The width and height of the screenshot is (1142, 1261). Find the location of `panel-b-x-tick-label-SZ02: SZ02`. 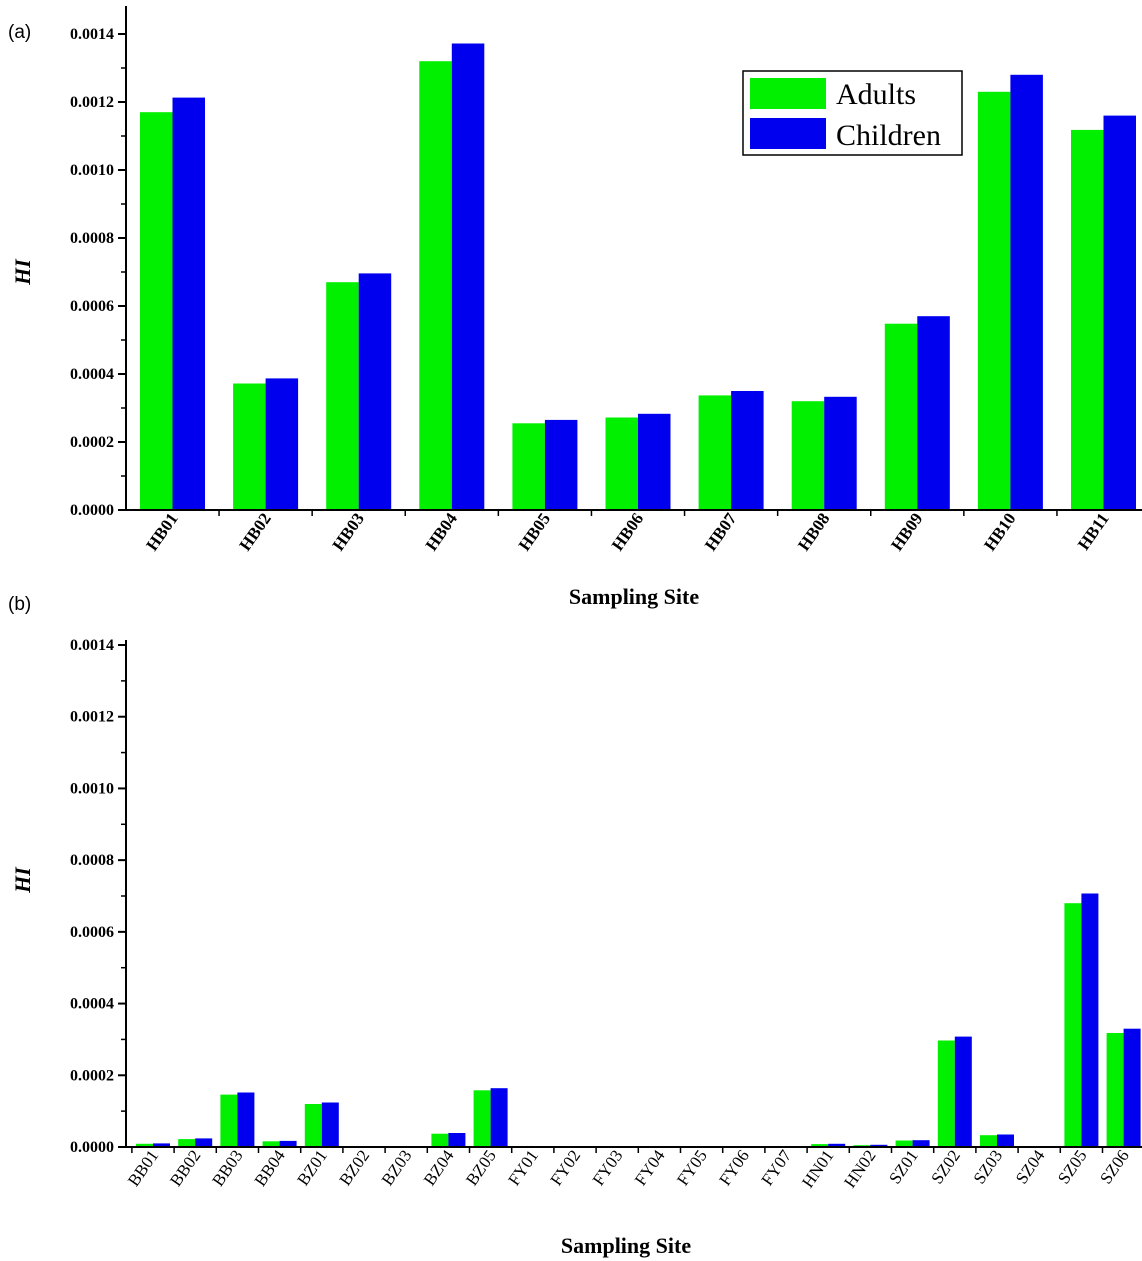

panel-b-x-tick-label-SZ02: SZ02 is located at coordinates (945, 1166).